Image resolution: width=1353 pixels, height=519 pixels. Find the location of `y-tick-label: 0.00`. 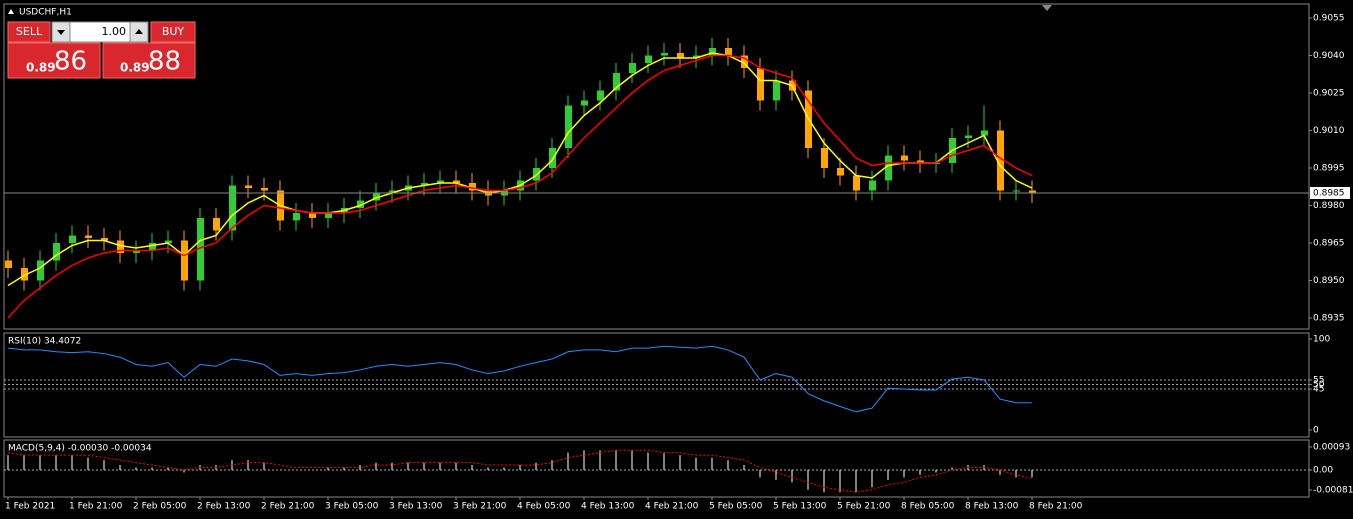

y-tick-label: 0.00 is located at coordinates (1323, 470).